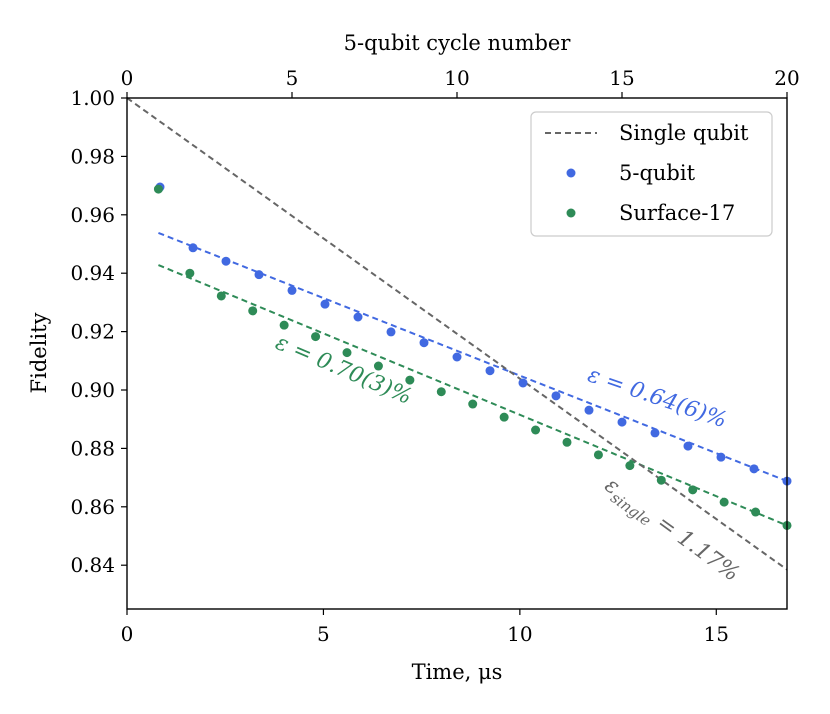 Image resolution: width=830 pixels, height=714 pixels. What do you see at coordinates (92, 156) in the screenshot?
I see `y-tick-label-7: 0.98` at bounding box center [92, 156].